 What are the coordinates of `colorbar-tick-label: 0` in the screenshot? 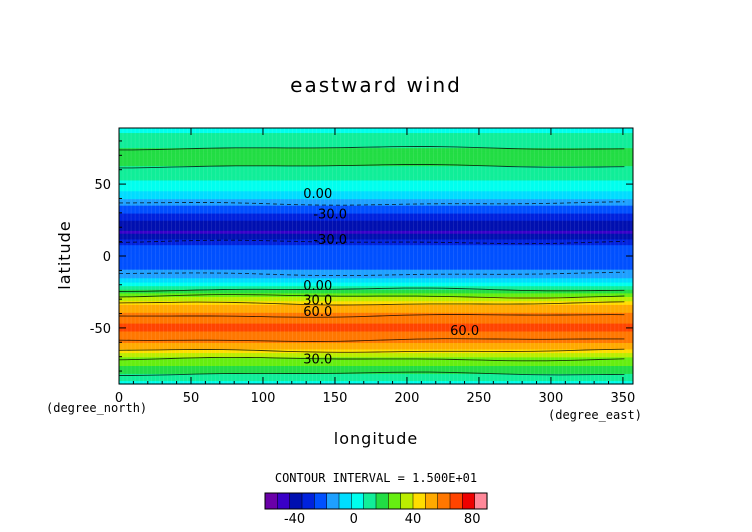 It's located at (354, 519).